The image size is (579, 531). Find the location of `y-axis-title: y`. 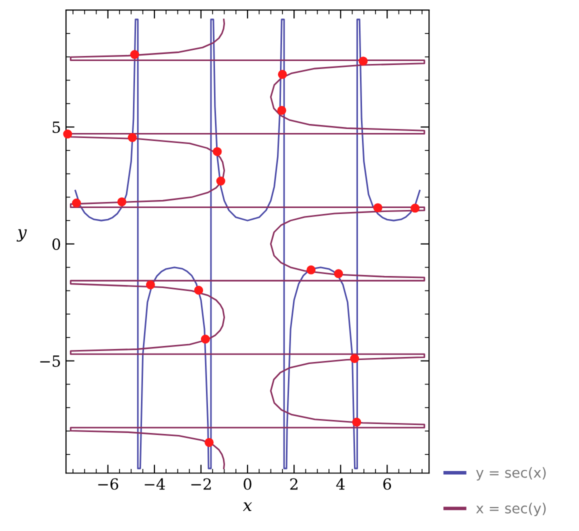

y-axis-title: y is located at coordinates (21, 235).